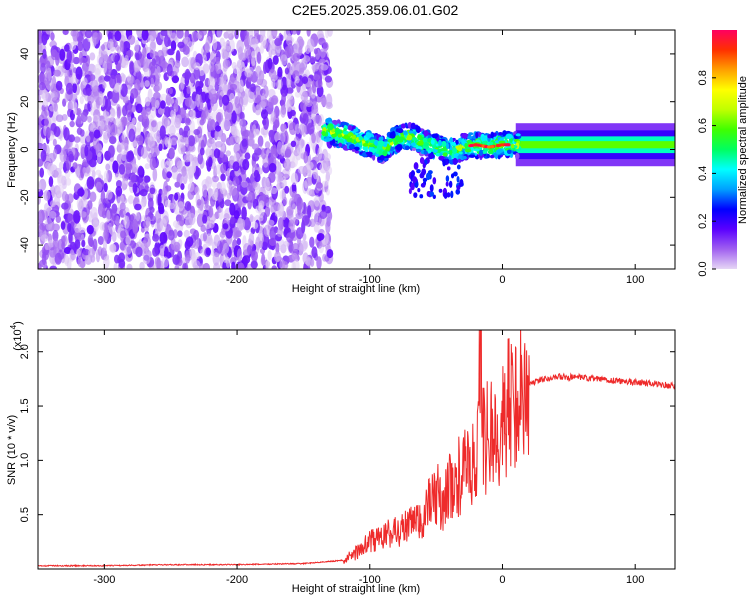 The width and height of the screenshot is (750, 600). What do you see at coordinates (703, 268) in the screenshot?
I see `colorbar-tick-label: 0.0` at bounding box center [703, 268].